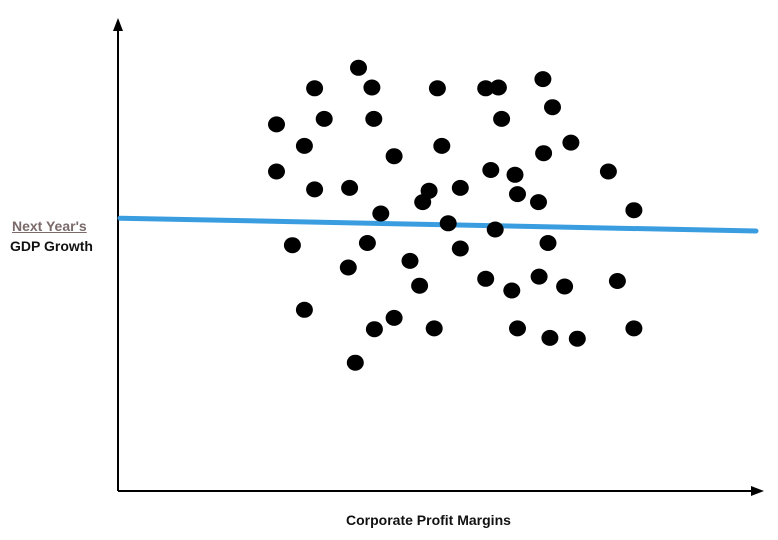 The height and width of the screenshot is (540, 778). What do you see at coordinates (51, 246) in the screenshot?
I see `y-axis-label-line2: GDP Growth` at bounding box center [51, 246].